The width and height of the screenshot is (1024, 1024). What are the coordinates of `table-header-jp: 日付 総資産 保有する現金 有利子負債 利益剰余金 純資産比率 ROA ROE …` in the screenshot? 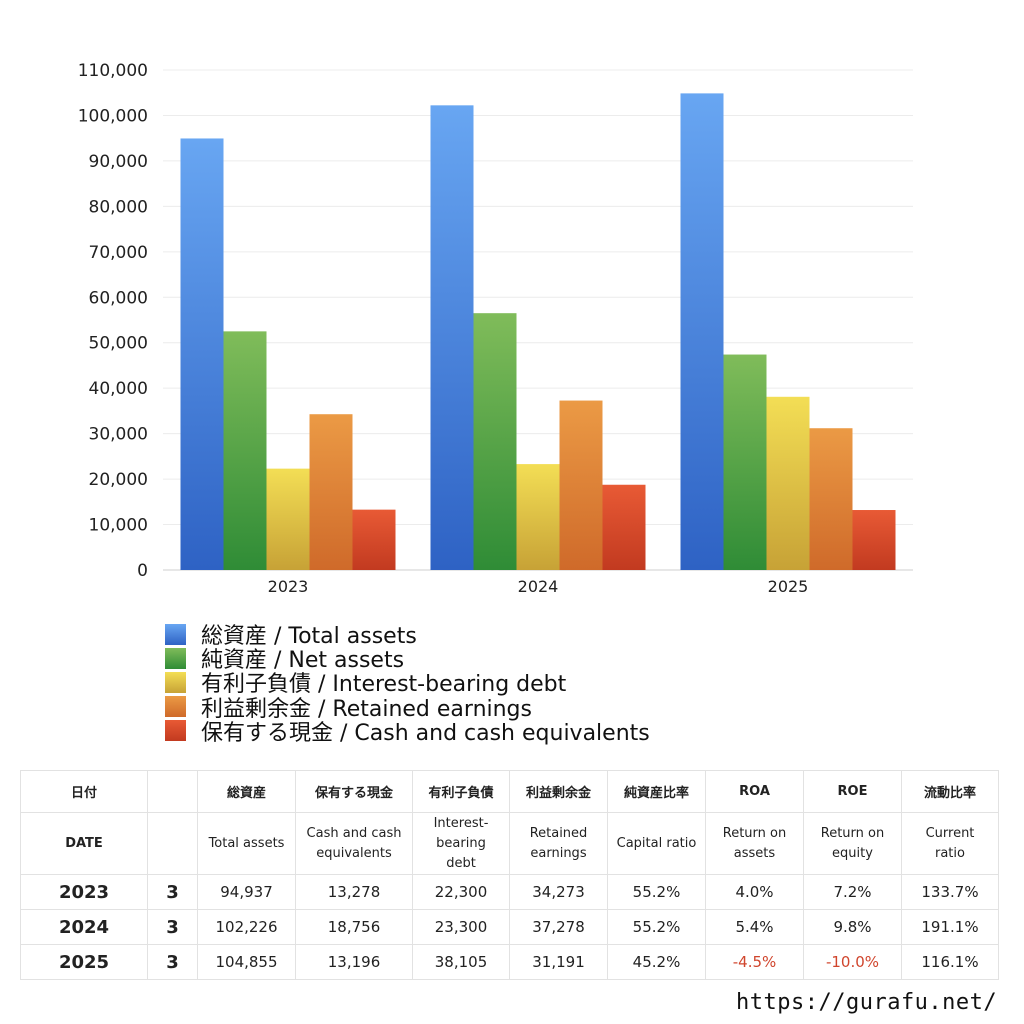 It's located at (509, 791).